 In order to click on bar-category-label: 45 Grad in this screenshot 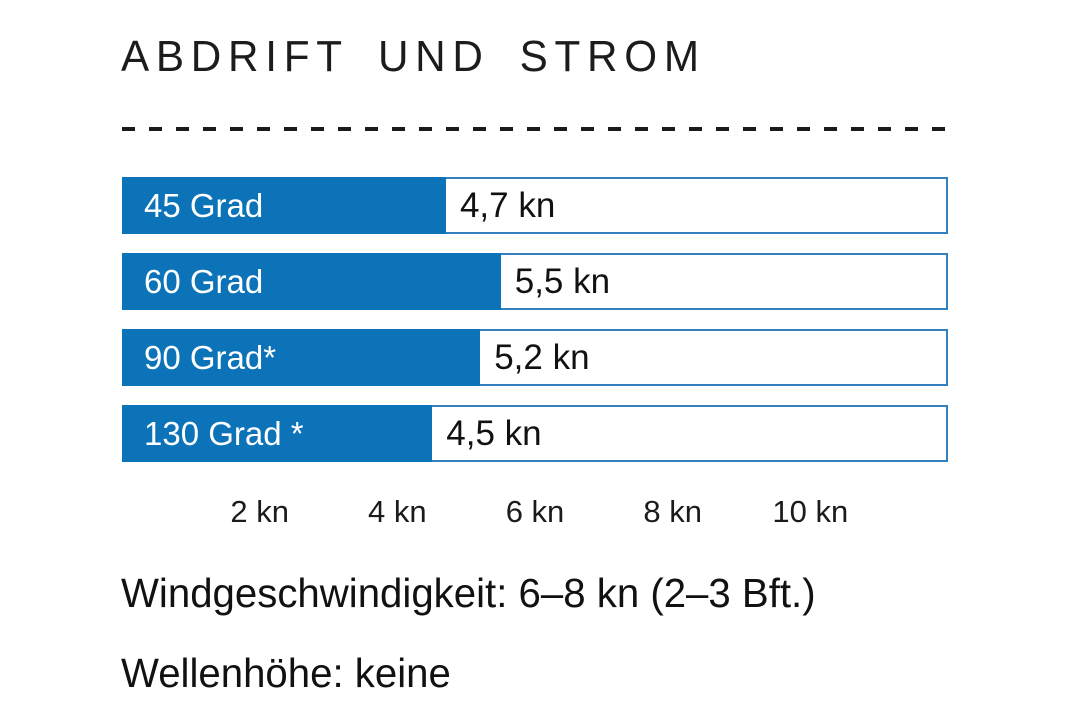, I will do `click(204, 205)`.